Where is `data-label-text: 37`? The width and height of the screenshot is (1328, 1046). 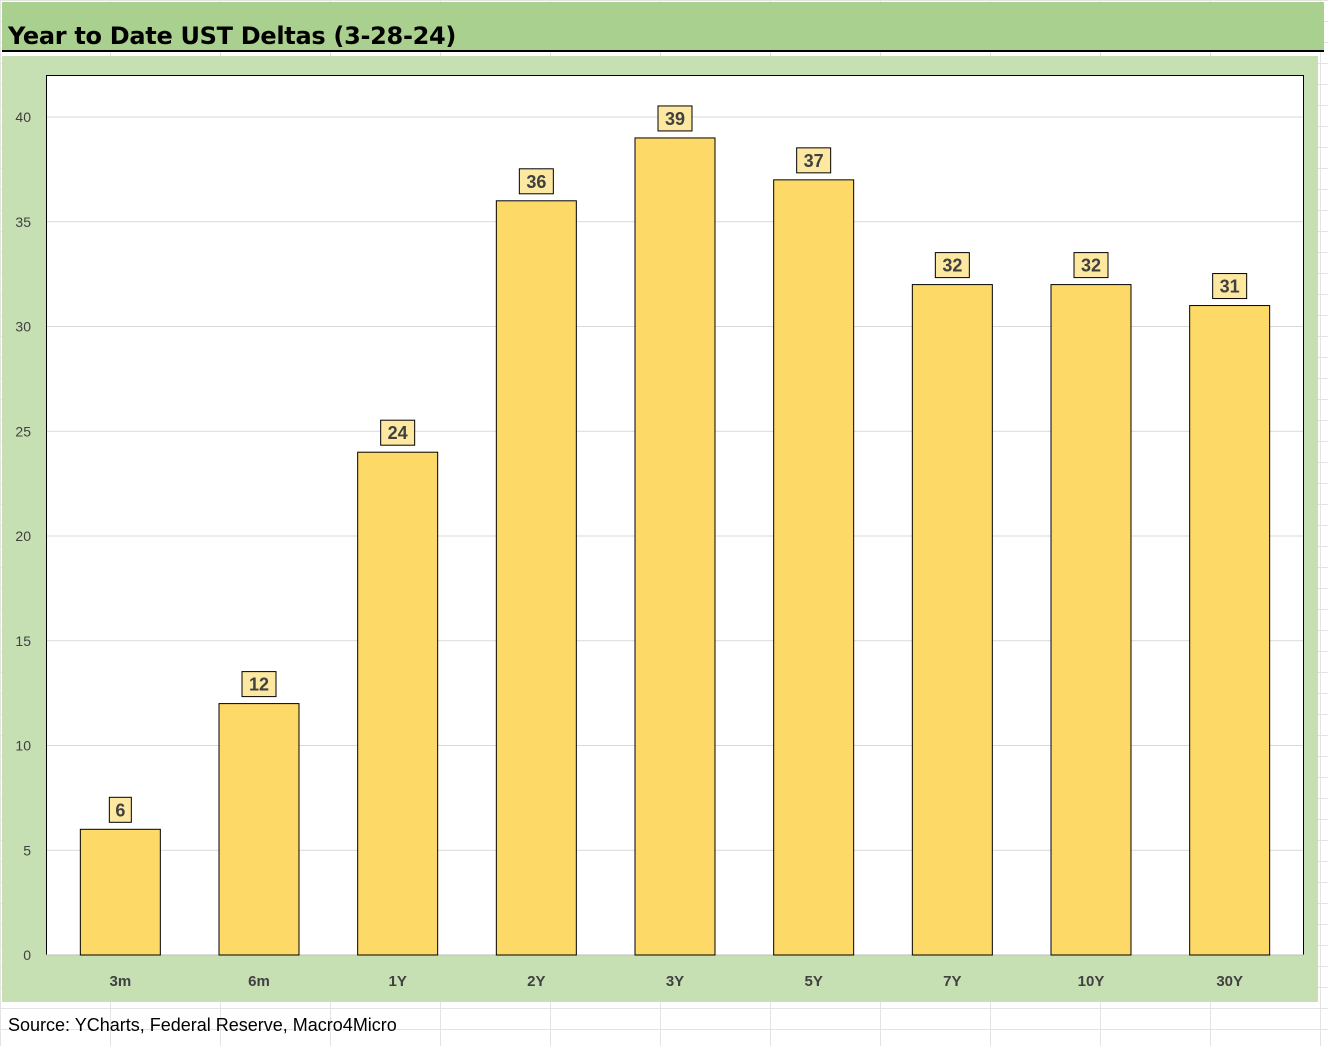 data-label-text: 37 is located at coordinates (814, 161).